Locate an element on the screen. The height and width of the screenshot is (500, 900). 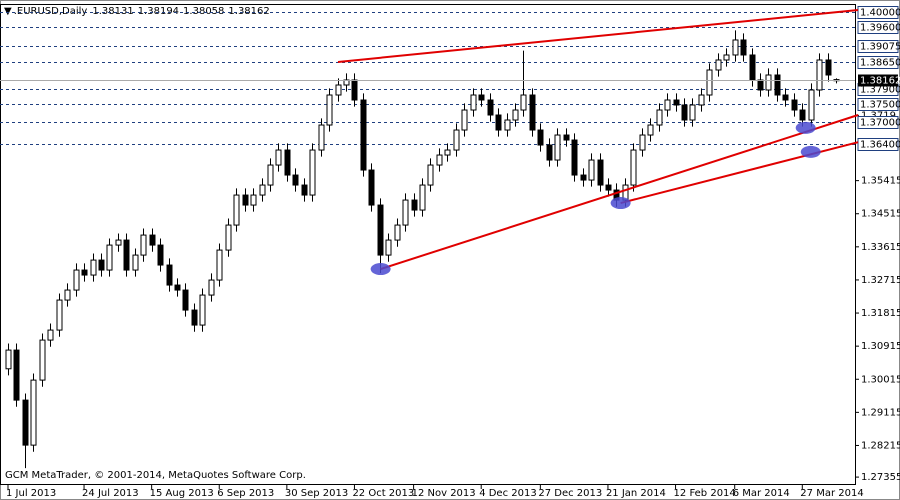
y-tick-label: 1.30015 is located at coordinates (880, 379).